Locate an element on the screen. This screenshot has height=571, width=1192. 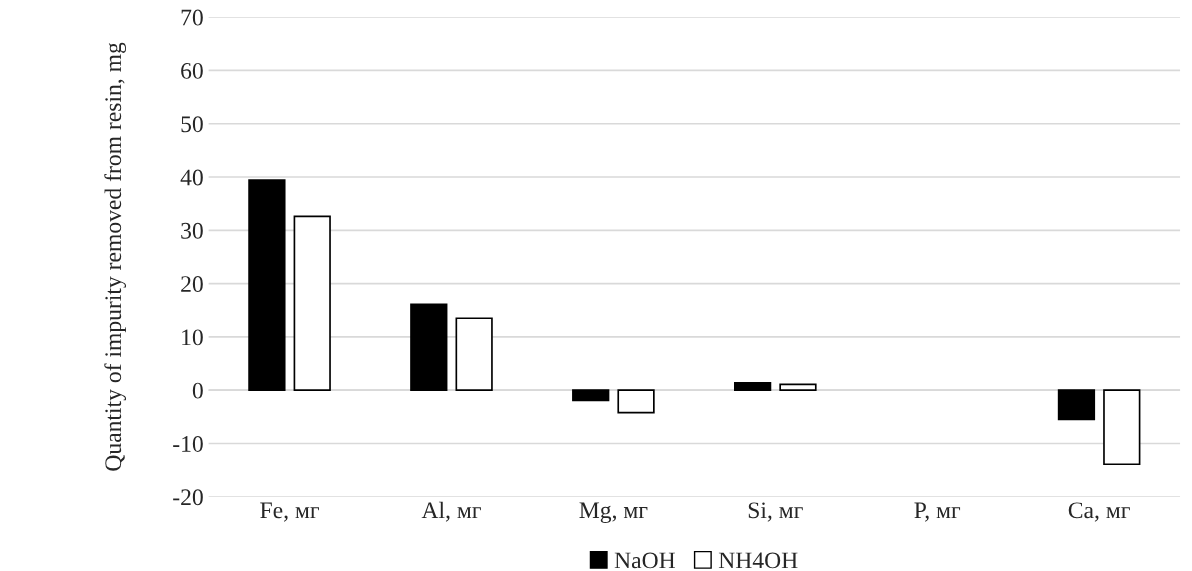
y-tick-label: 10 is located at coordinates (192, 337).